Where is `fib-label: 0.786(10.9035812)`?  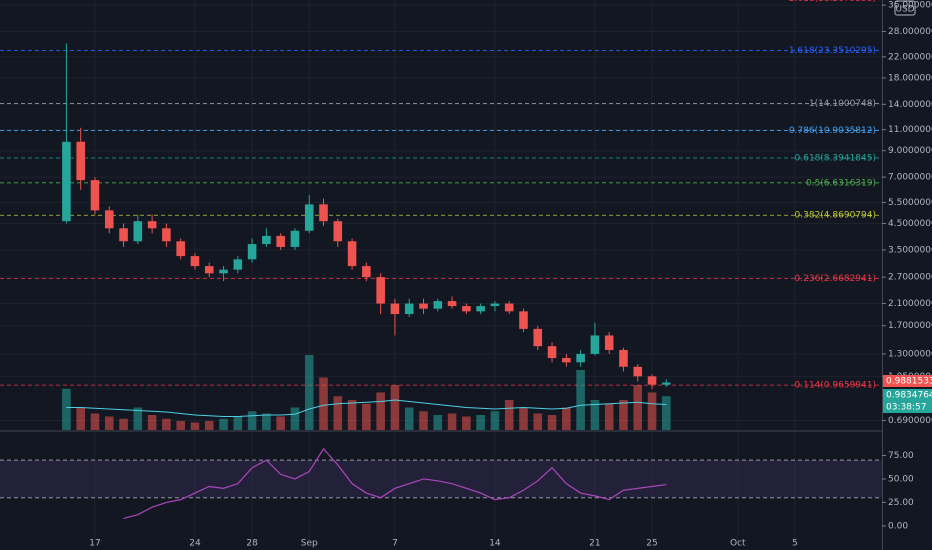
fib-label: 0.786(10.9035812) is located at coordinates (832, 131).